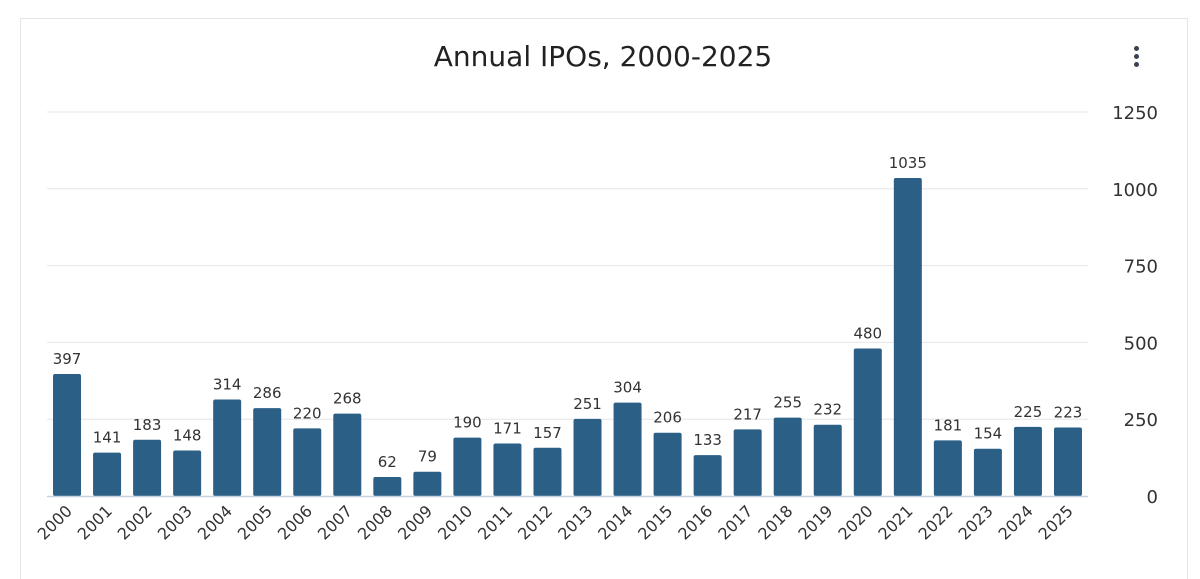 The width and height of the screenshot is (1200, 579). Describe the element at coordinates (415, 522) in the screenshot. I see `x-tick-label: 2009` at that location.